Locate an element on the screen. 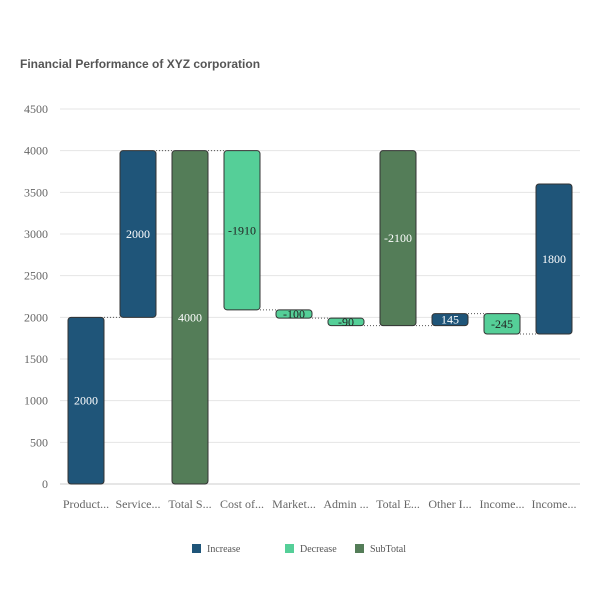 Image resolution: width=600 pixels, height=600 pixels. data-label: -100 is located at coordinates (294, 314).